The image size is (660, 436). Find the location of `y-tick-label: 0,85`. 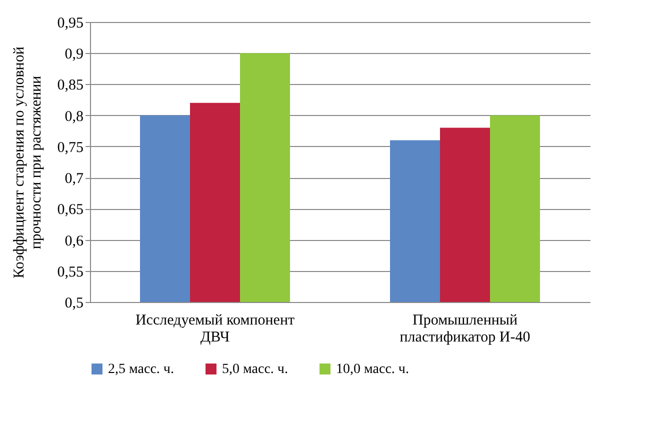

y-tick-label: 0,85 is located at coordinates (70, 86).